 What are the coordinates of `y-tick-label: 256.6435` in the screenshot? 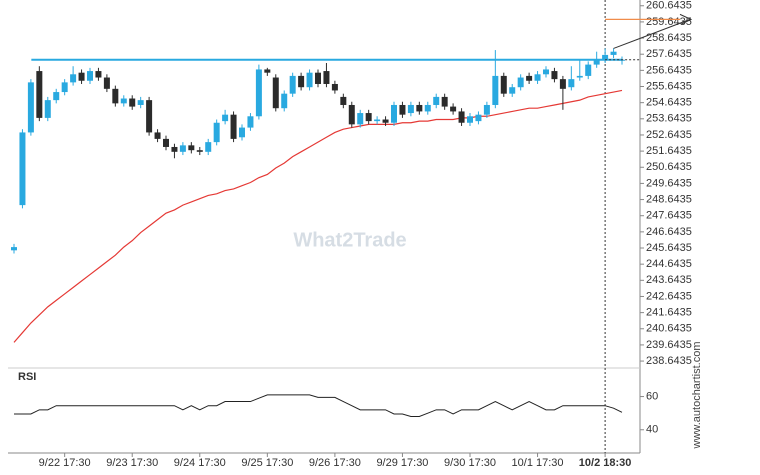 It's located at (669, 70).